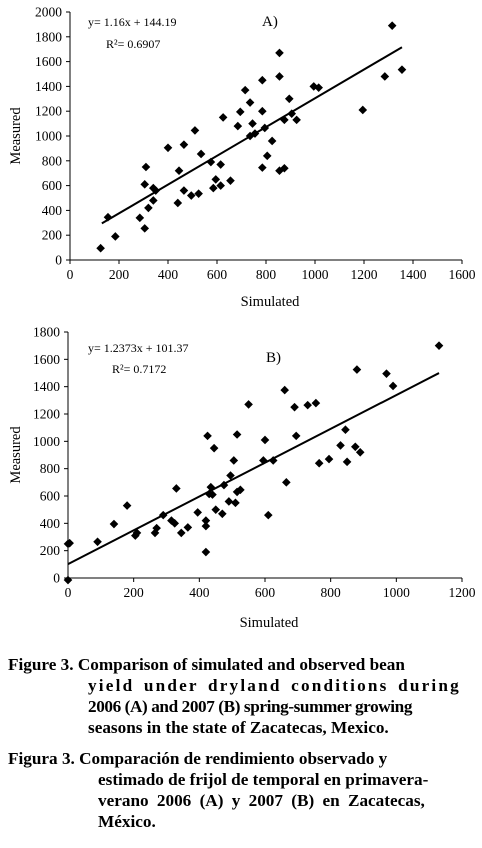 The height and width of the screenshot is (848, 482). Describe the element at coordinates (127, 821) in the screenshot. I see `caption-es-line-4: México.` at that location.